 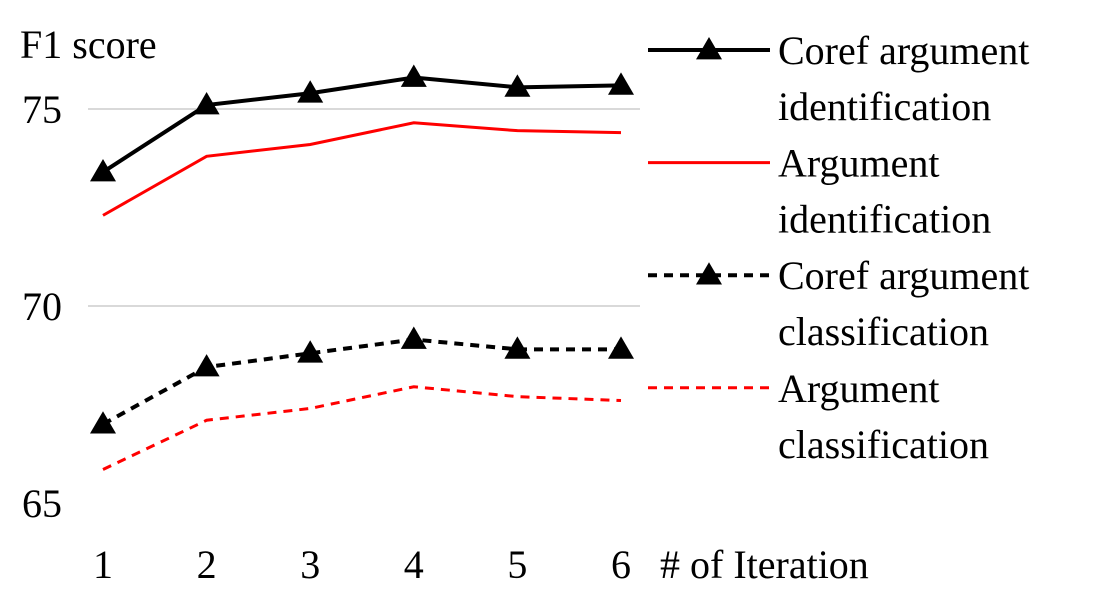 What do you see at coordinates (819, 191) in the screenshot?
I see `legend-item: Argument identification` at bounding box center [819, 191].